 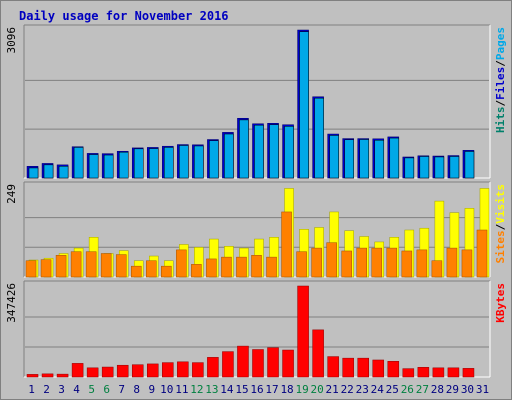 What do you see at coordinates (124, 16) in the screenshot?
I see `chart-title: Daily usage for November 2016` at bounding box center [124, 16].